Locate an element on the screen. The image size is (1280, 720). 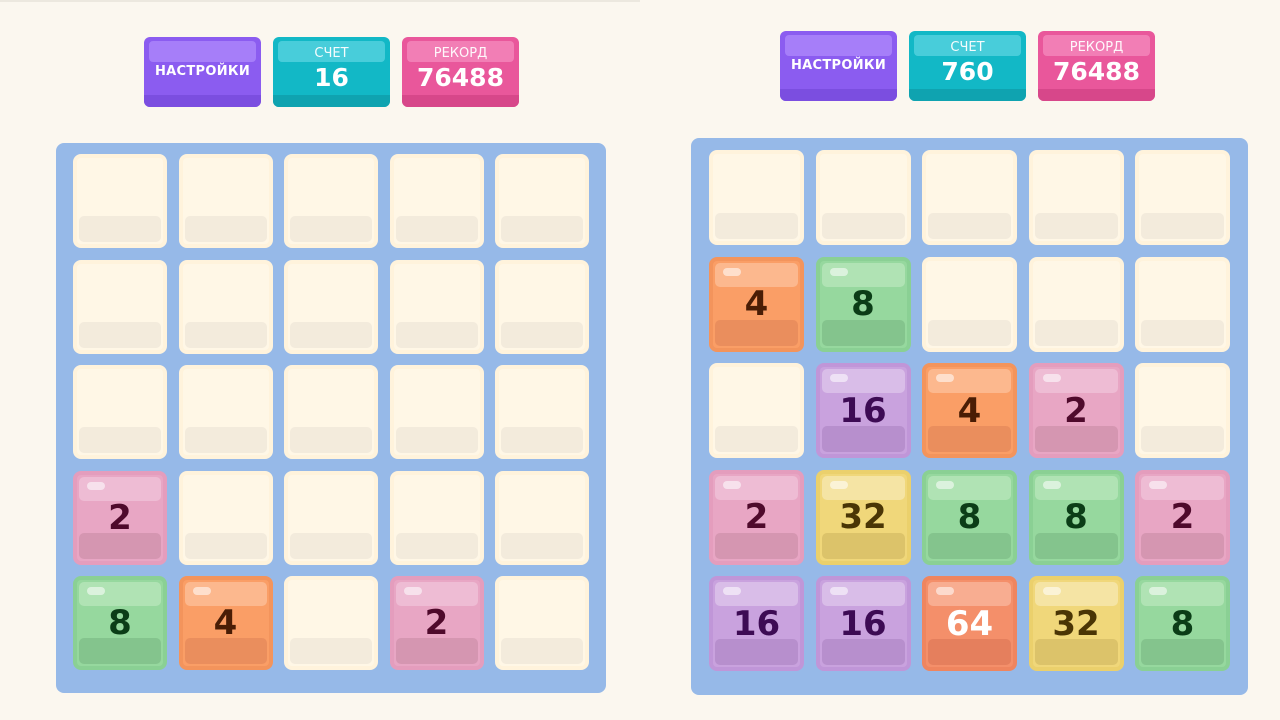
tile-64: 64 is located at coordinates (969, 623).